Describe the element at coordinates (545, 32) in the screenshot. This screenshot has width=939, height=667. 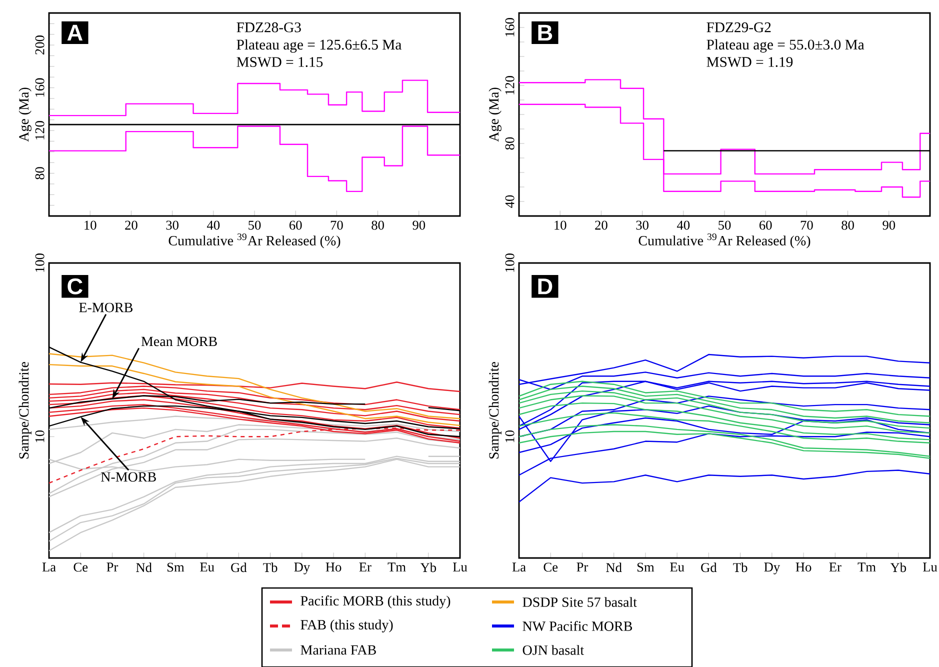
I see `chart-title: B` at that location.